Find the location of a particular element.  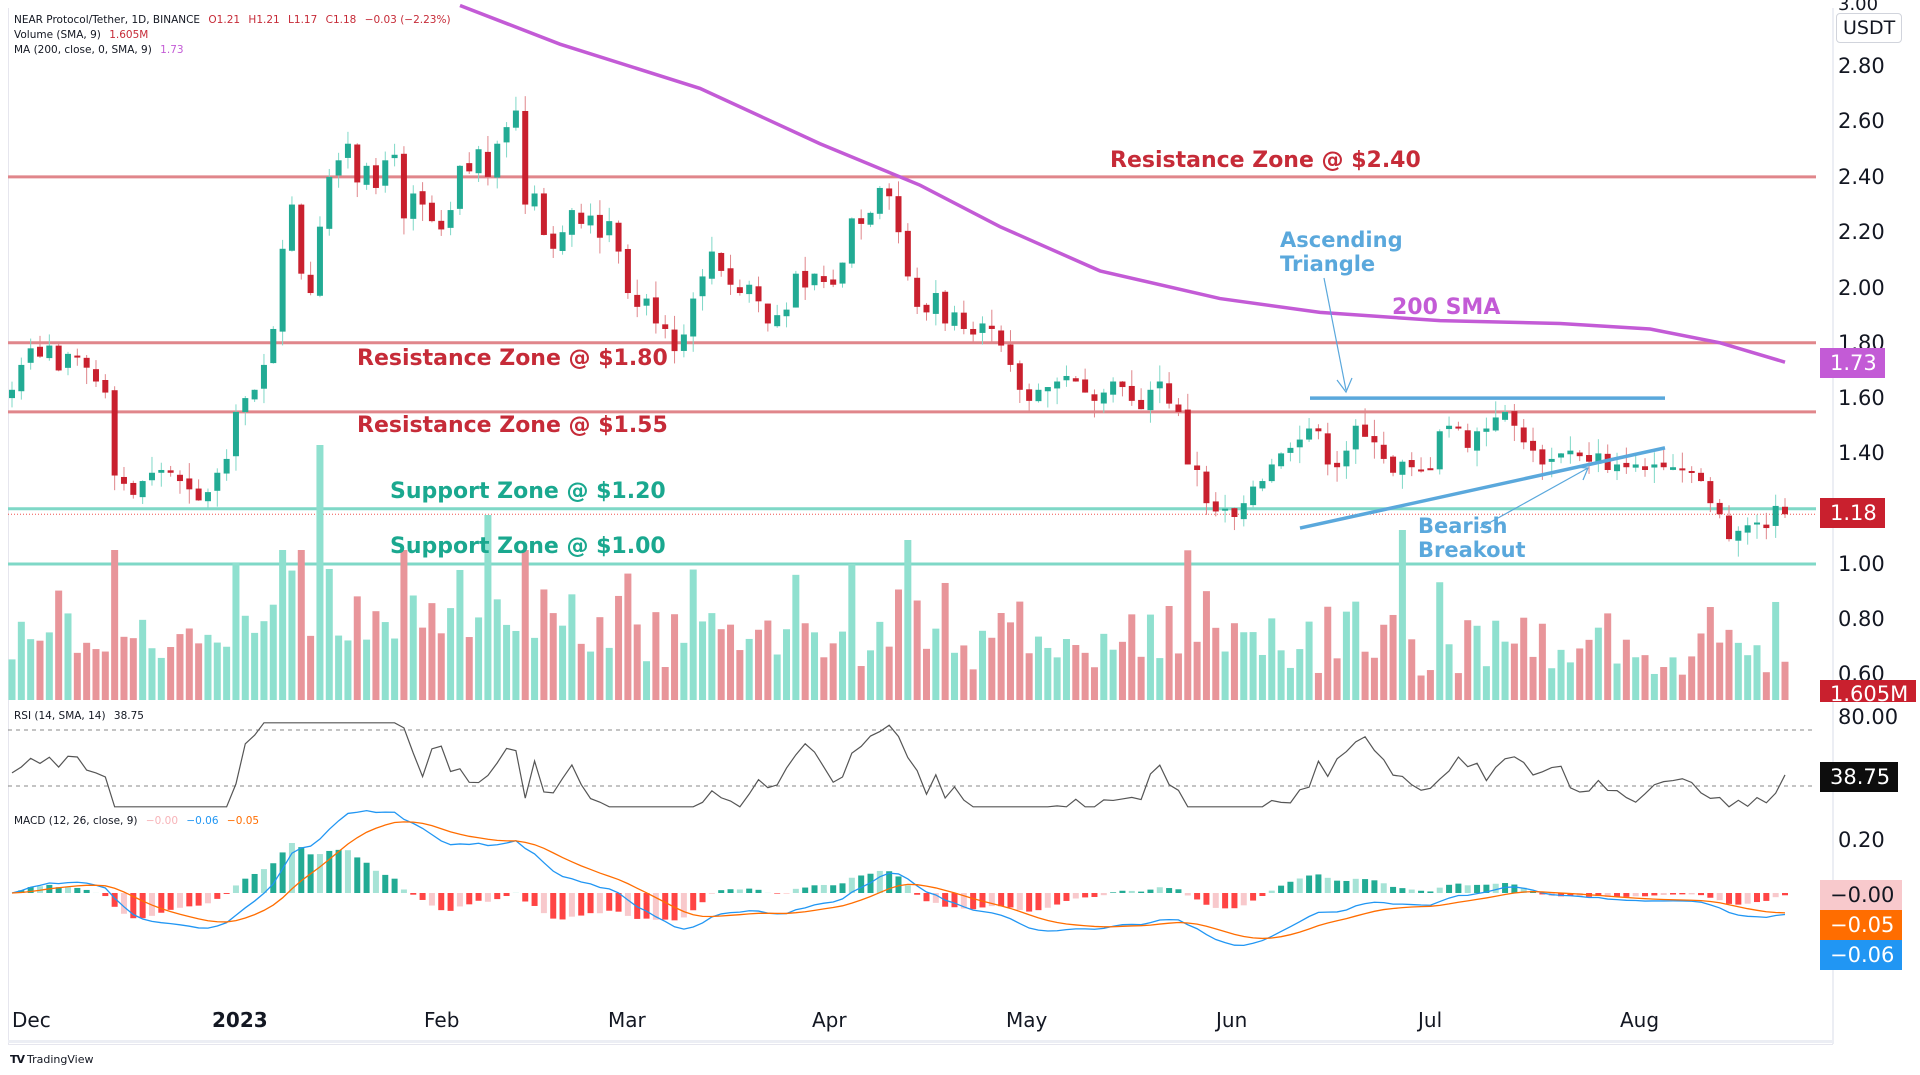

ascending-triangle-label: Ascending Triangle is located at coordinates (1341, 252).